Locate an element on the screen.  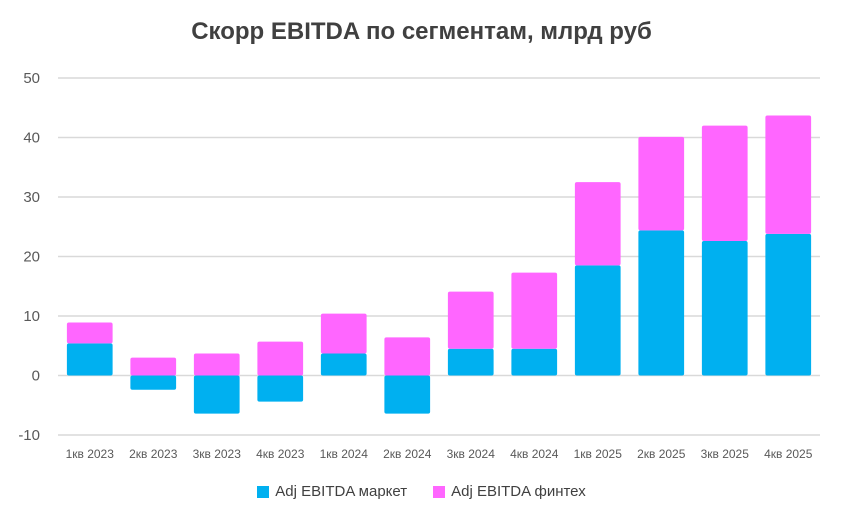
y-tick-label: 10 is located at coordinates (31, 316).